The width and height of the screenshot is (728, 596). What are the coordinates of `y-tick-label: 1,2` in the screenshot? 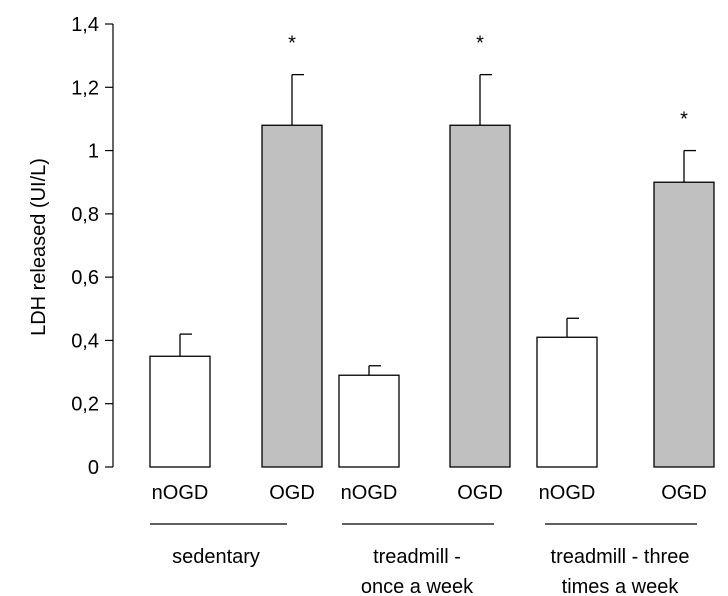 It's located at (85, 88).